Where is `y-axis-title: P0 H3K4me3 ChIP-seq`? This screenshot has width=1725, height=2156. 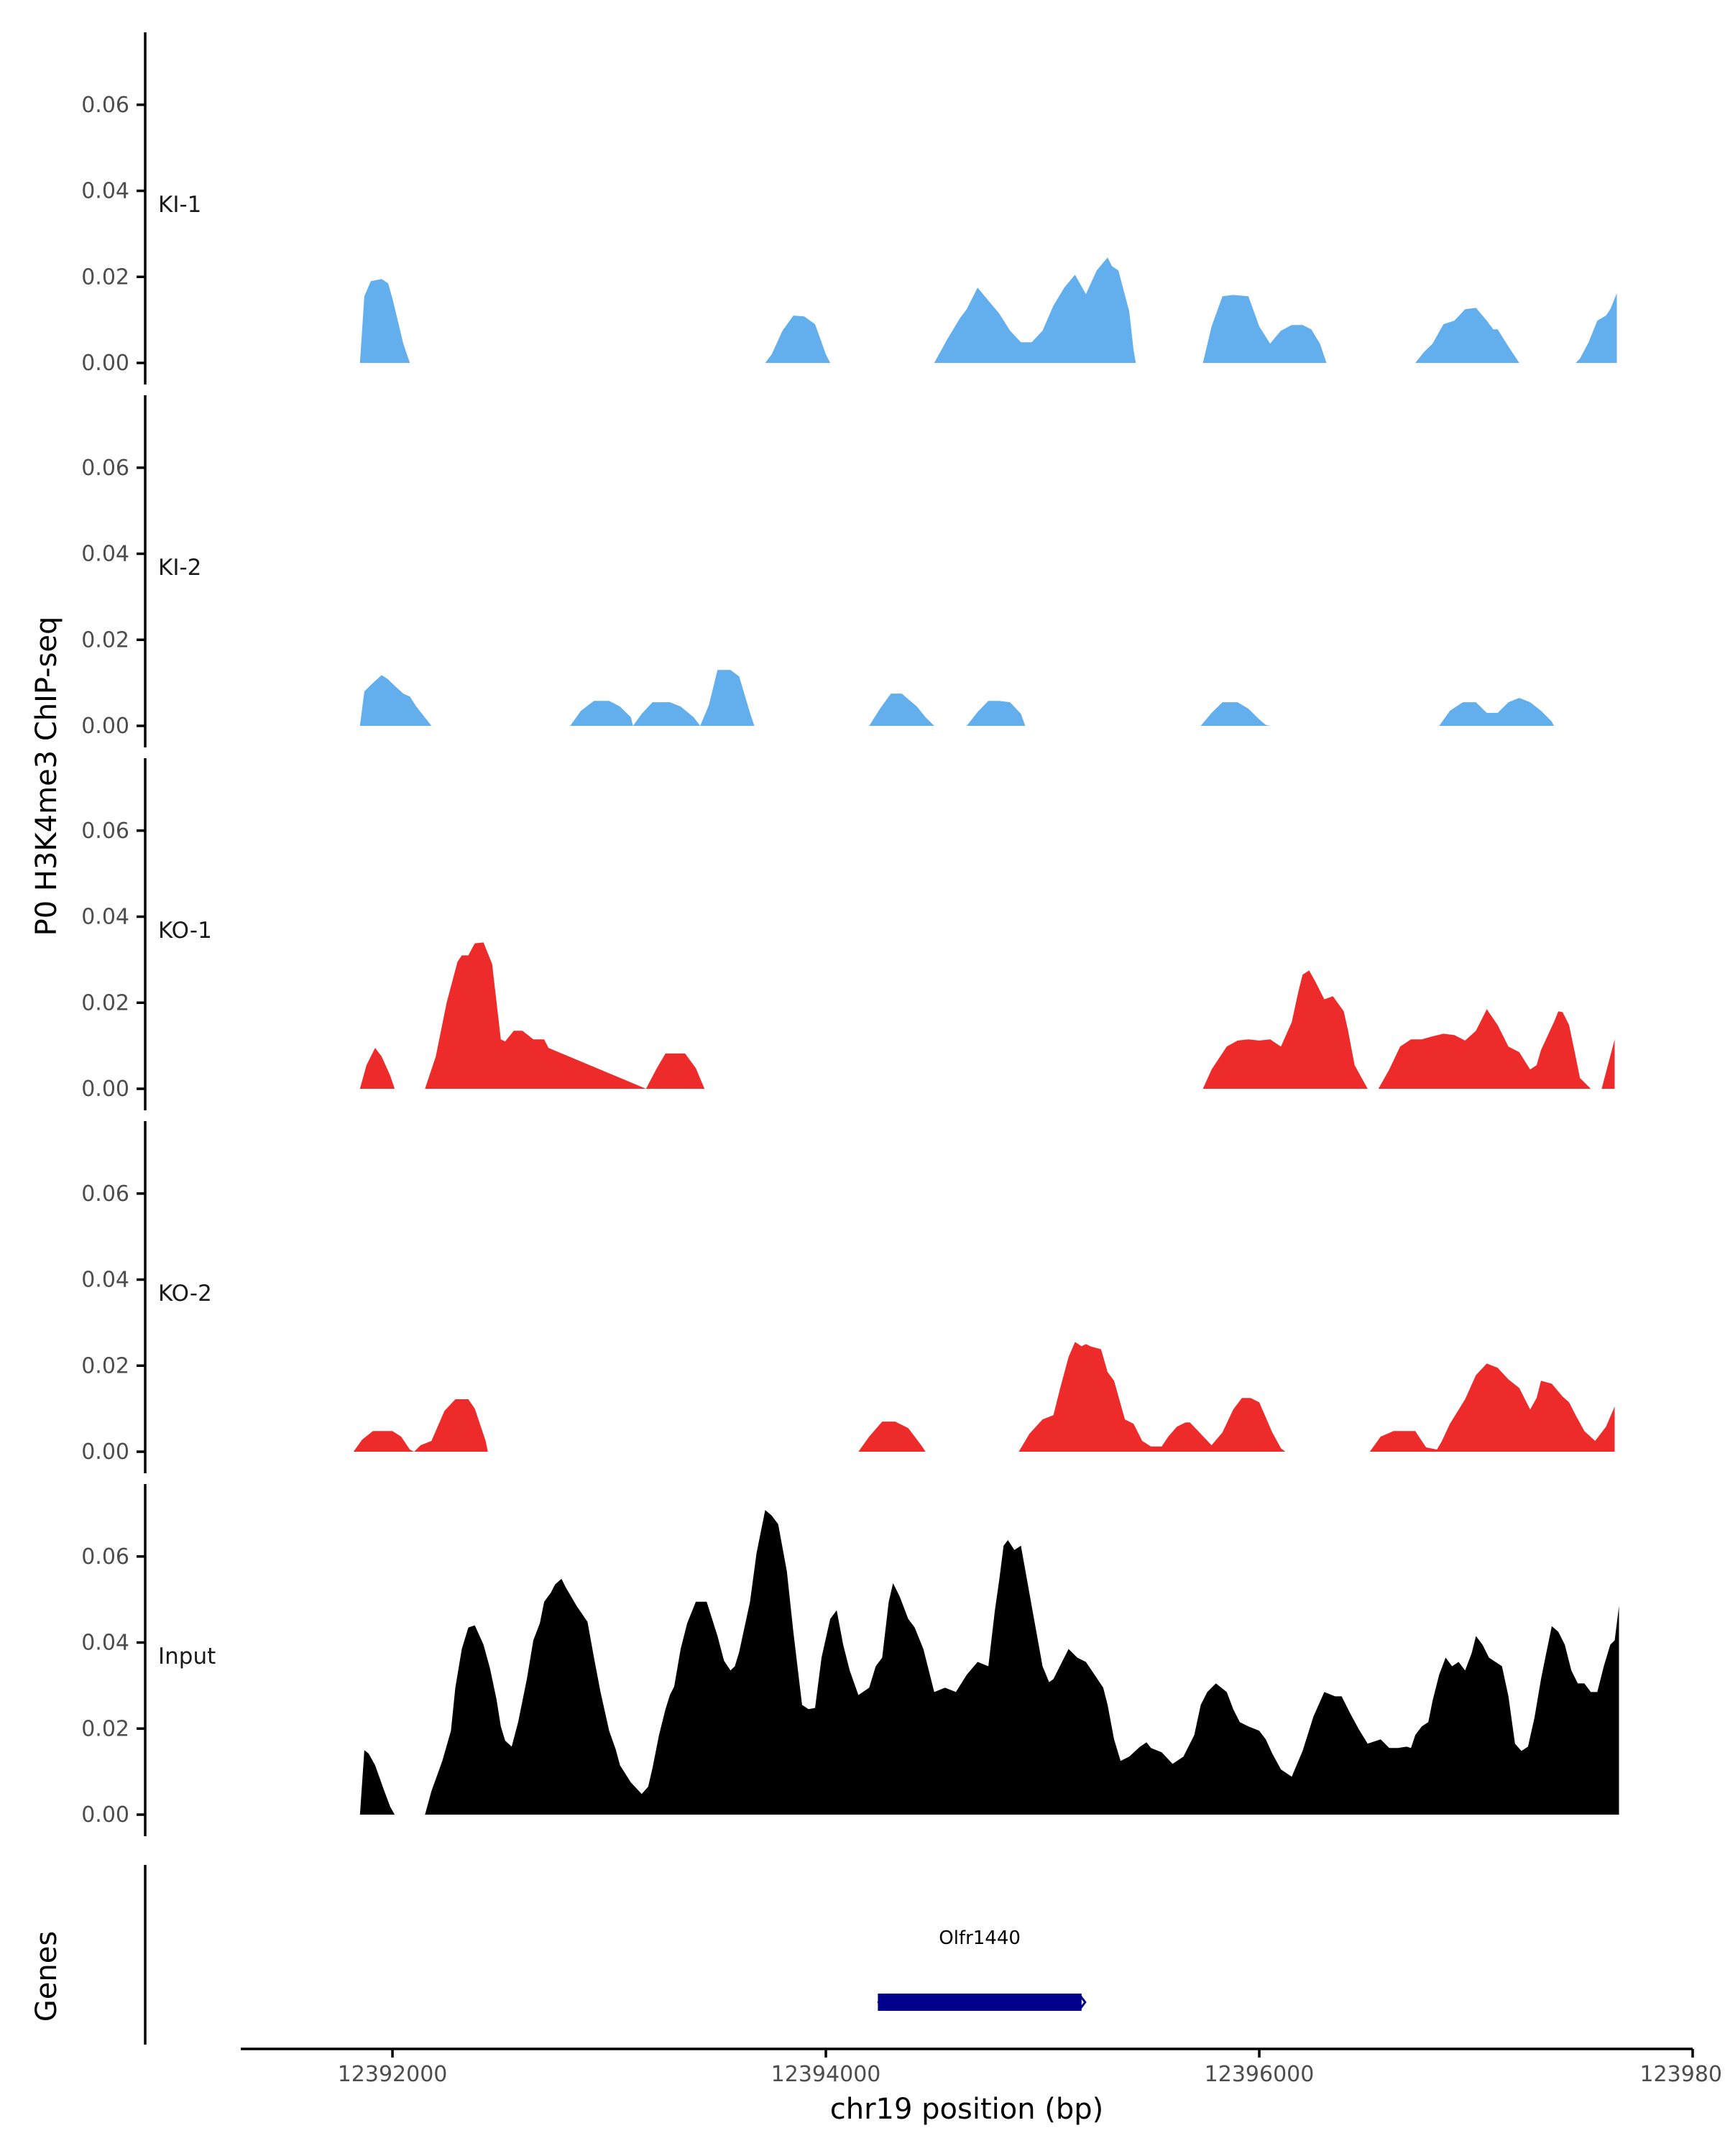 y-axis-title: P0 H3K4me3 ChIP-seq is located at coordinates (46, 777).